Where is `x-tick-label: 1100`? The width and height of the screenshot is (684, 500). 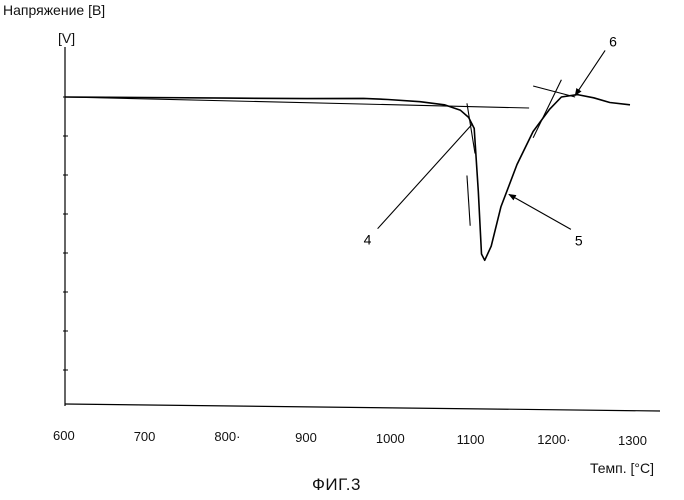
x-tick-label: 1100 is located at coordinates (471, 439).